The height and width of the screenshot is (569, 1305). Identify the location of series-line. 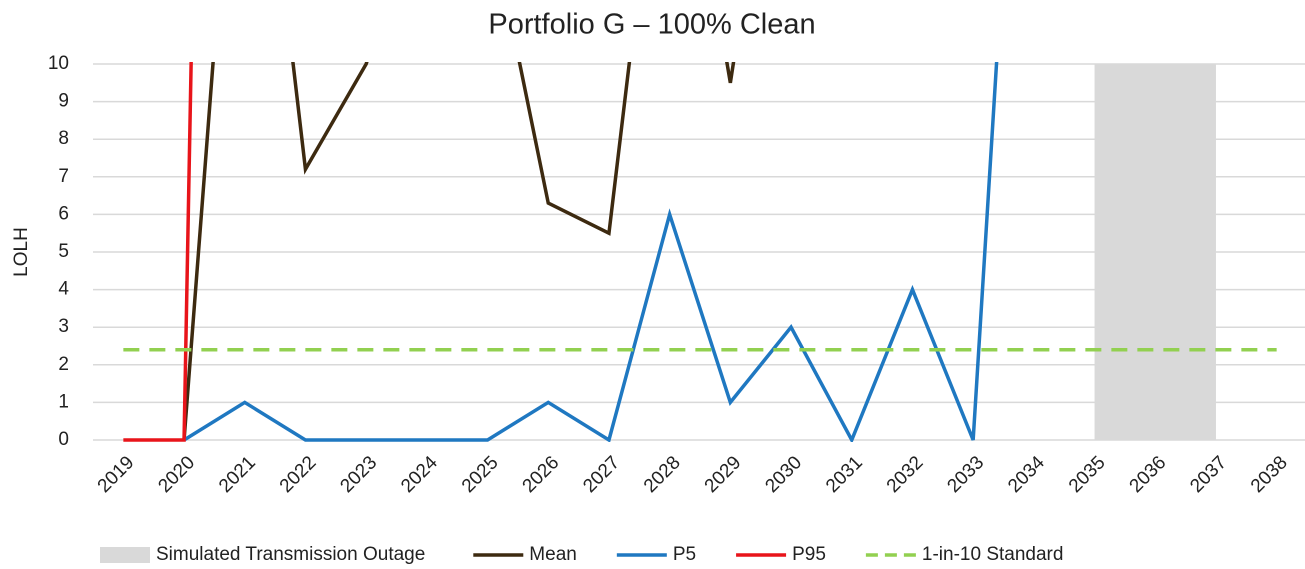
(158, 252).